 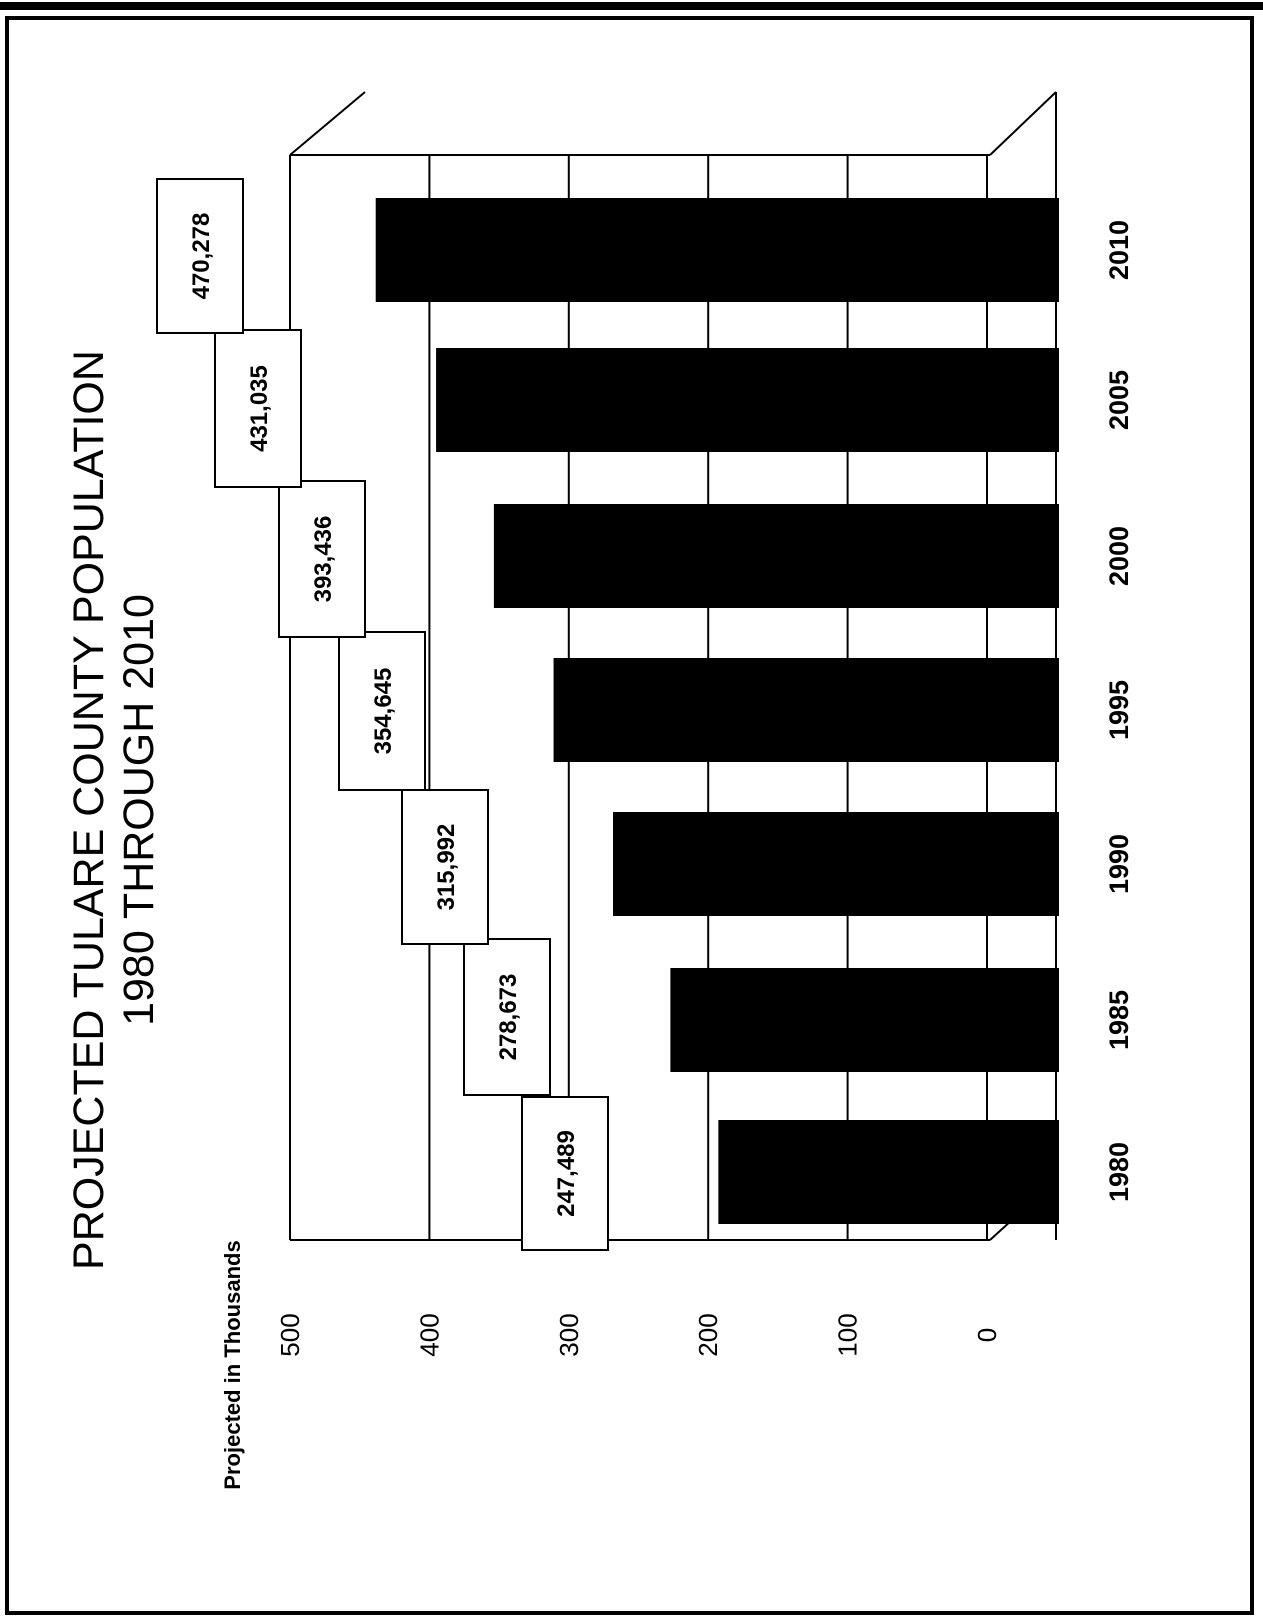 I want to click on tick-label: 300, so click(x=569, y=1334).